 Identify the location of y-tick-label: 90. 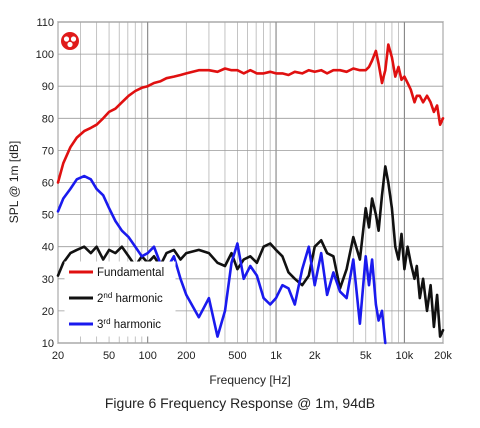
(48, 87).